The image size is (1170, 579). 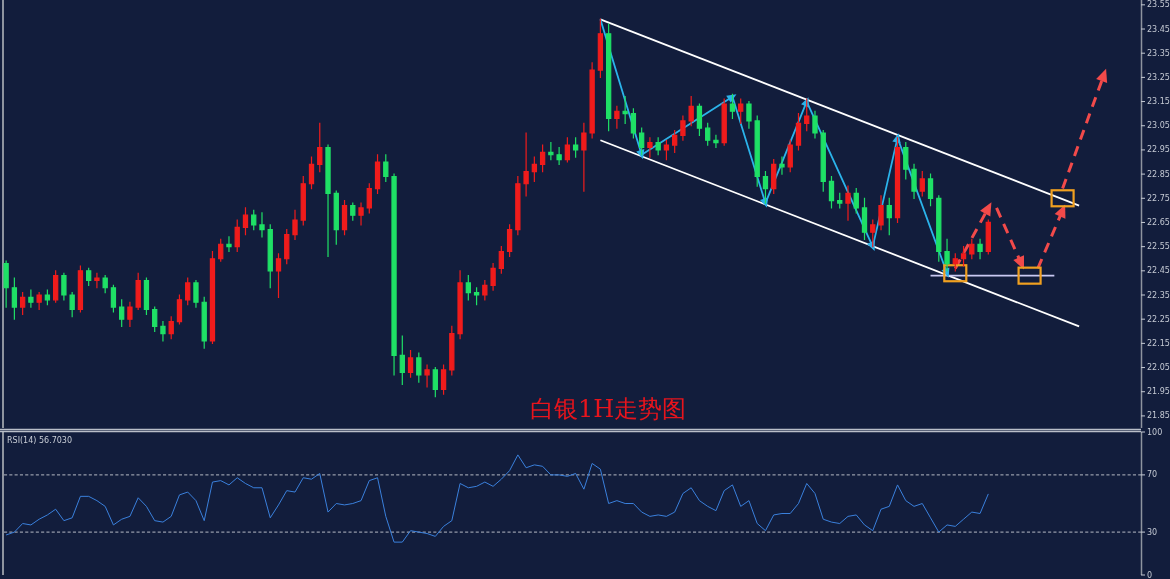 I want to click on y-tick-label: 22.55, so click(x=1158, y=247).